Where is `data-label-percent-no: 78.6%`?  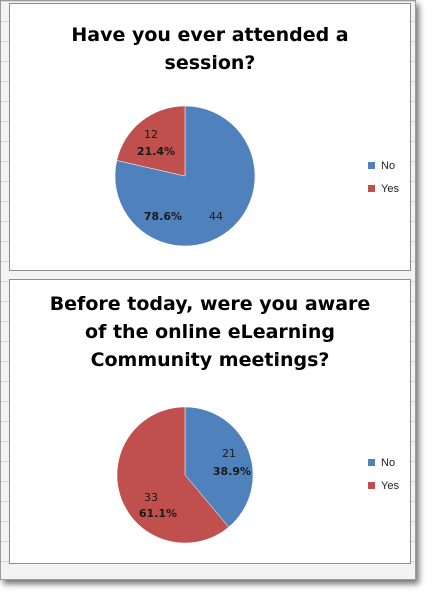
data-label-percent-no: 78.6% is located at coordinates (163, 216).